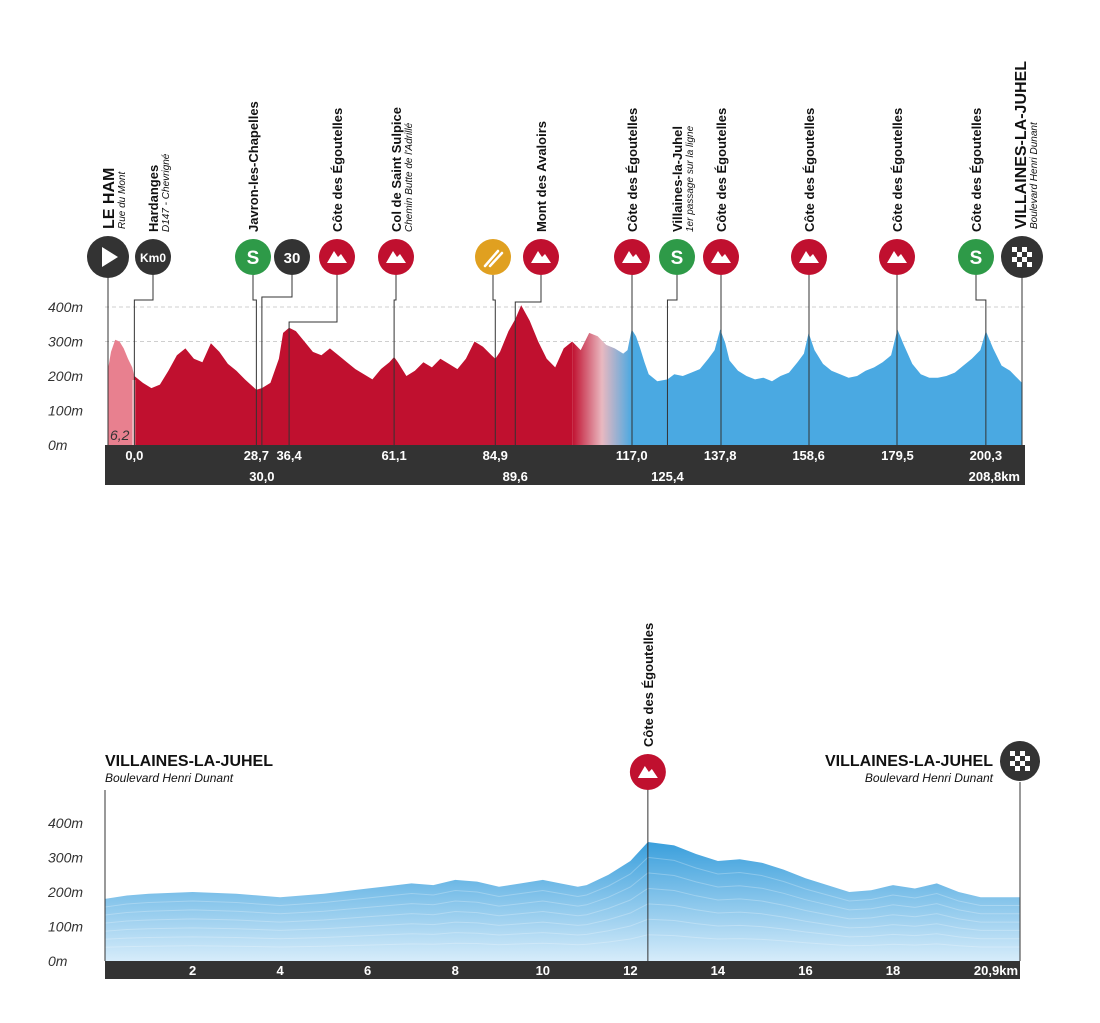 The width and height of the screenshot is (1100, 1023). Describe the element at coordinates (261, 476) in the screenshot. I see `x-tick-label: 30,0` at that location.